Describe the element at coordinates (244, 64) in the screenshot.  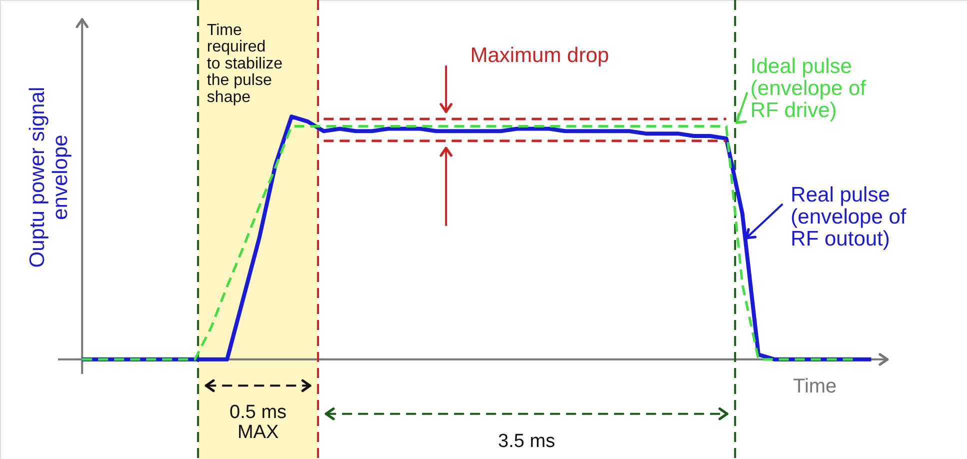
I see `text: Time required to stabilize the pulse shape` at that location.